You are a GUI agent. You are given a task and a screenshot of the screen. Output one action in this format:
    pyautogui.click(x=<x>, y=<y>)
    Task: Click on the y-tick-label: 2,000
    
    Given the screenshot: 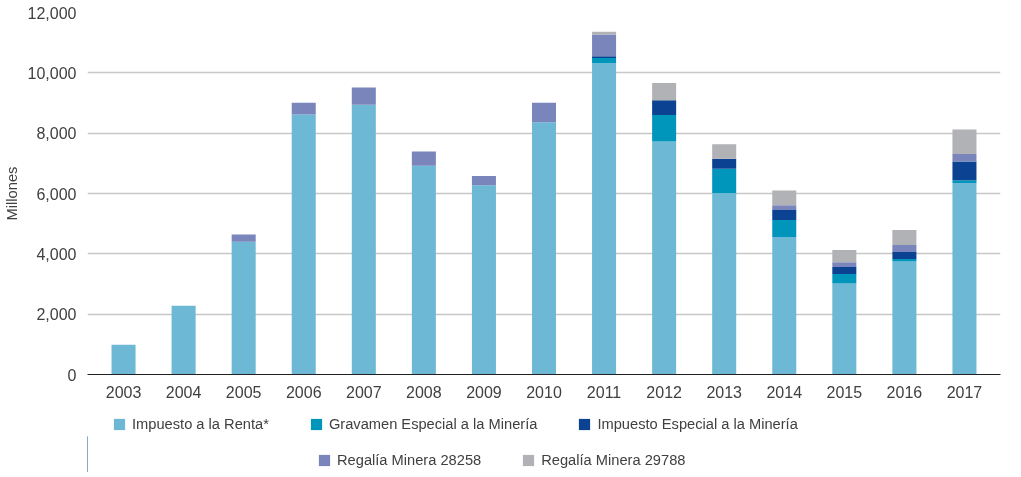 What is the action you would take?
    pyautogui.click(x=56, y=315)
    